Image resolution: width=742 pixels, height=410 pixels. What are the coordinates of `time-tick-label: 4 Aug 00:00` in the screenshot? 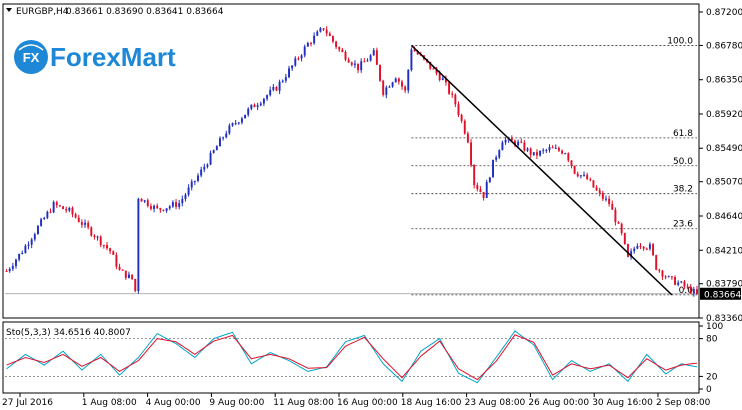 It's located at (173, 403).